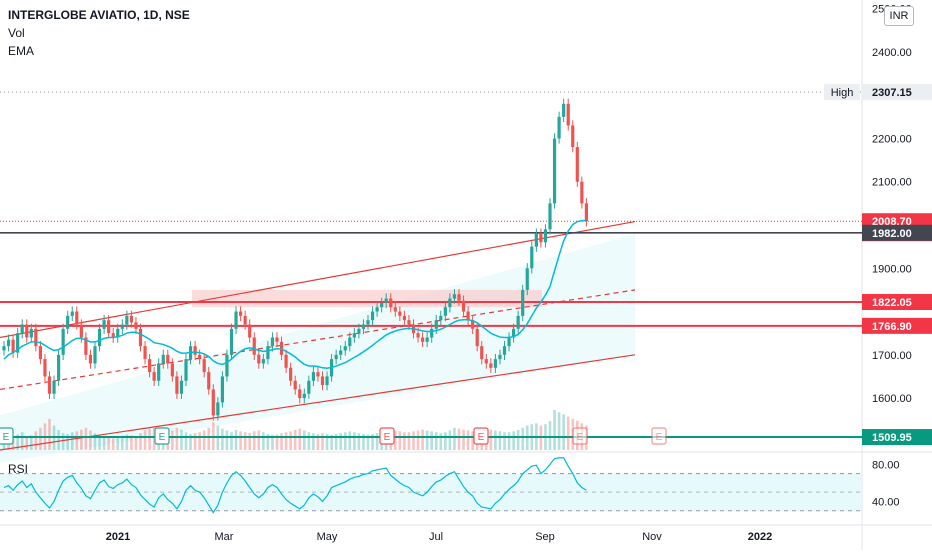 The image size is (932, 555). What do you see at coordinates (16, 33) in the screenshot?
I see `volume-indicator-label: Vol` at bounding box center [16, 33].